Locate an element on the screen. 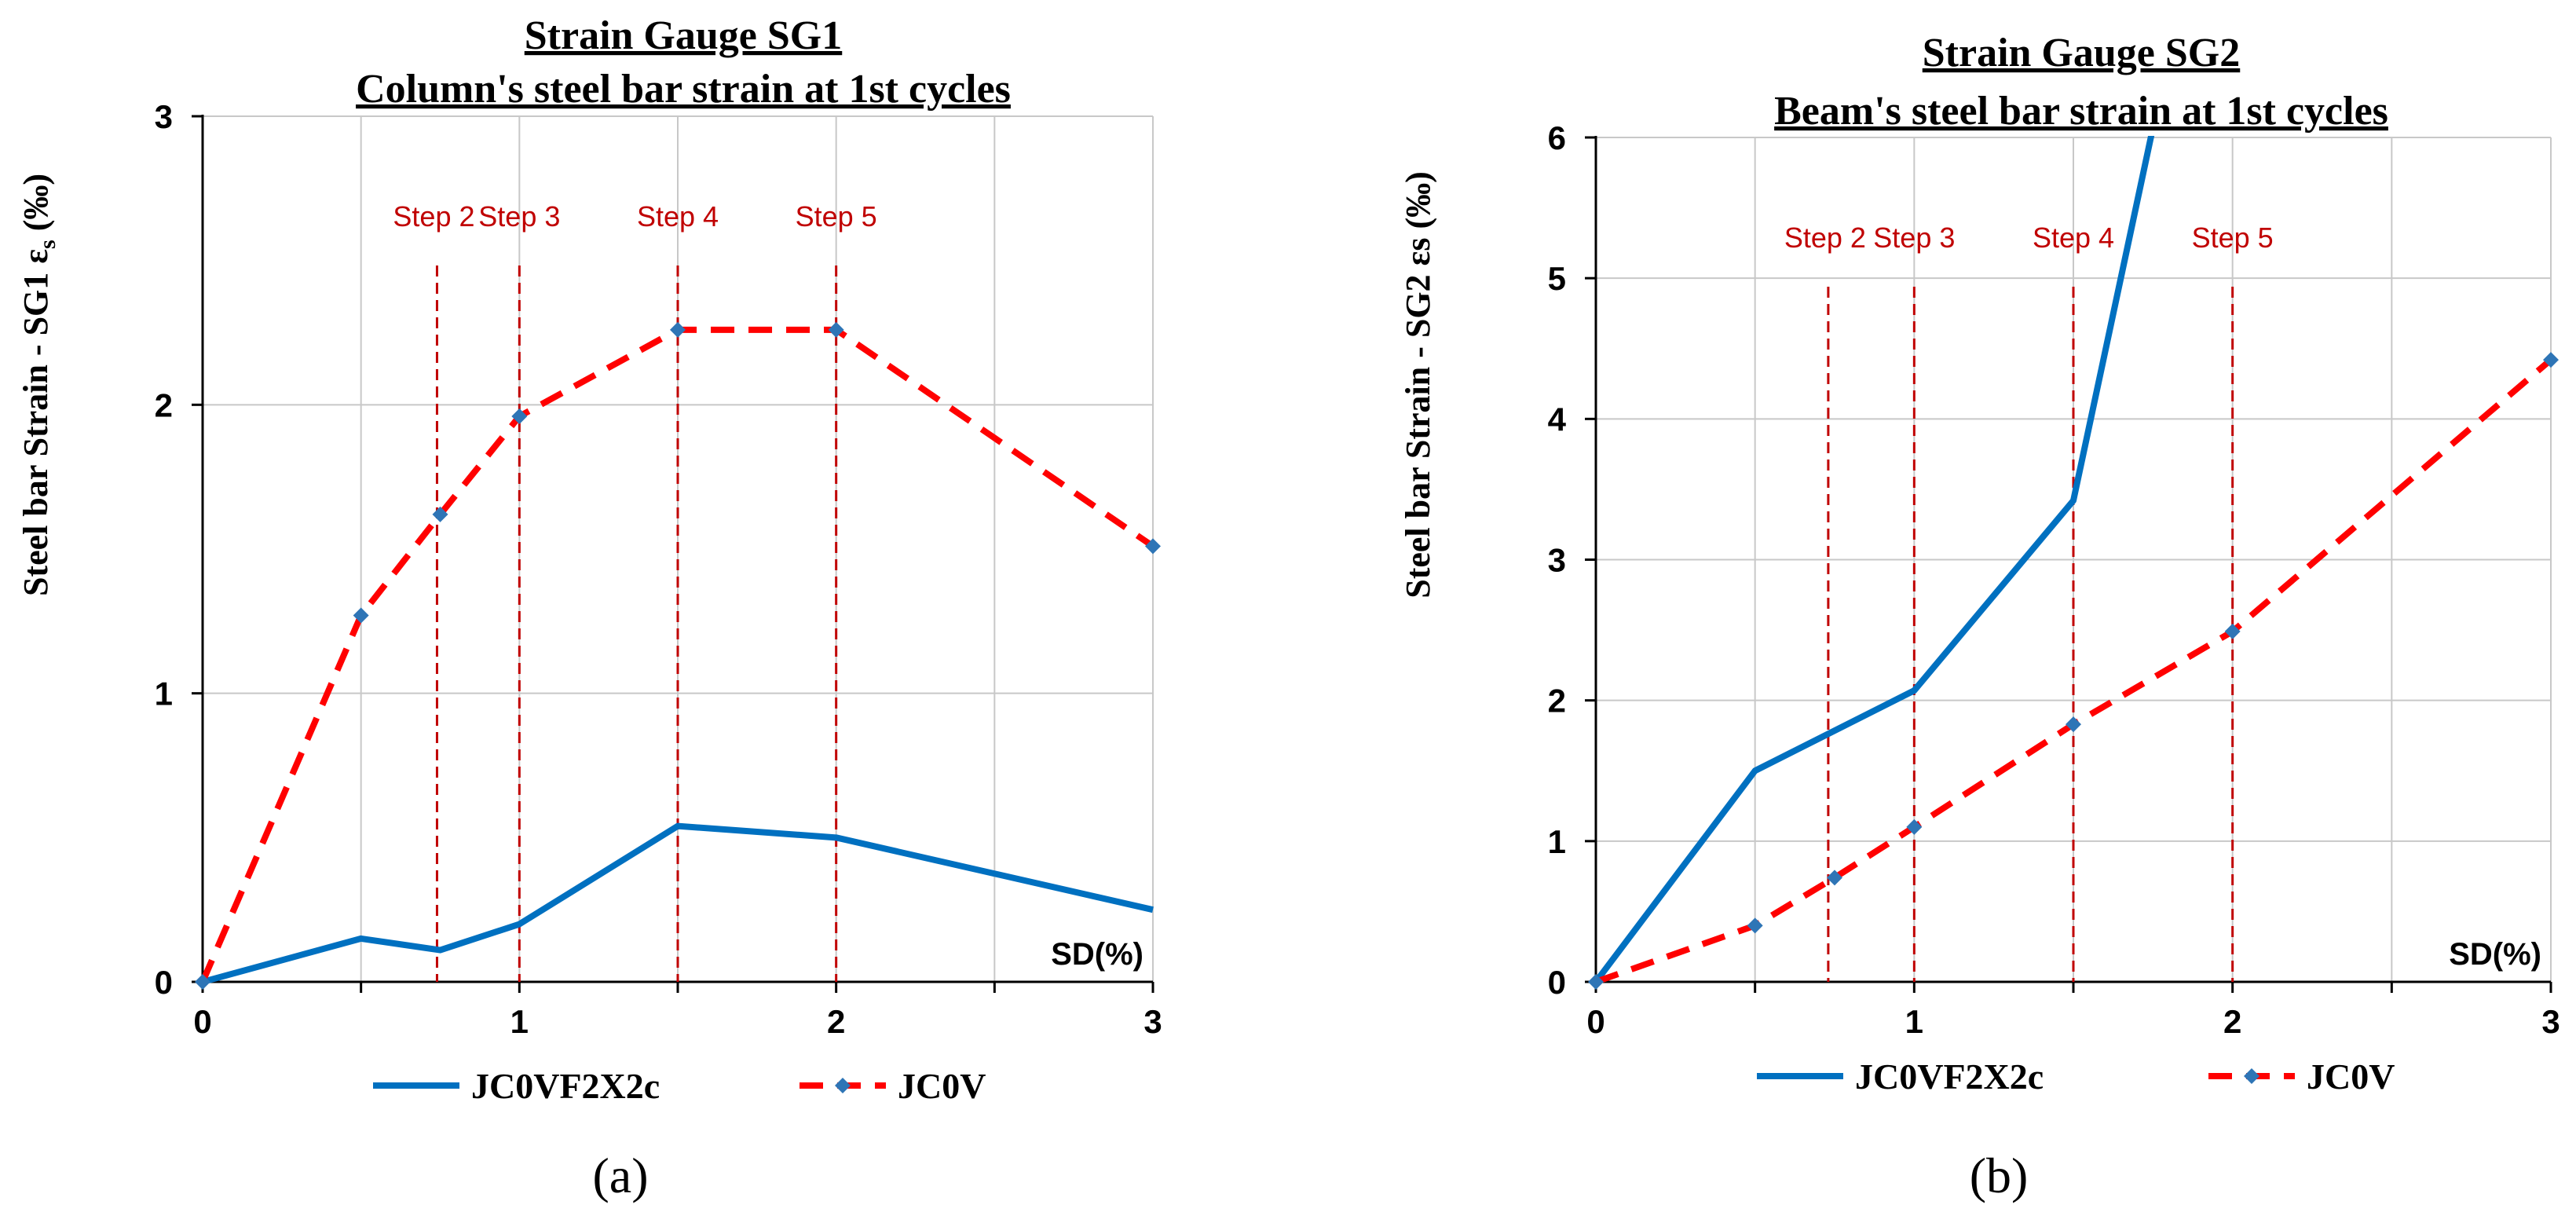 This screenshot has width=2576, height=1223. chart-title-line1: Strain Gauge SG1 is located at coordinates (684, 35).